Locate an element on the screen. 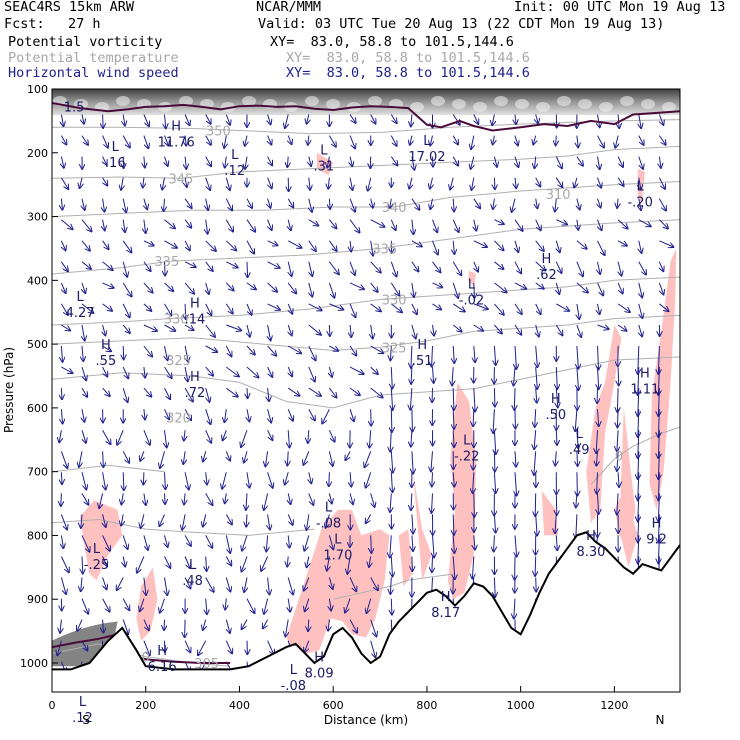 Image resolution: width=740 pixels, height=740 pixels. field-xy-pv: XY= 83.0, 58.8 to 101.5,144.6 is located at coordinates (392, 42).